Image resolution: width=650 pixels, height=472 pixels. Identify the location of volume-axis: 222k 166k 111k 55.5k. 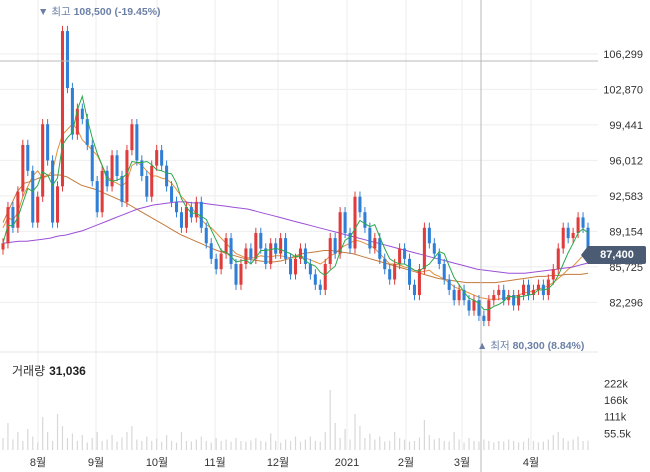
(617, 409).